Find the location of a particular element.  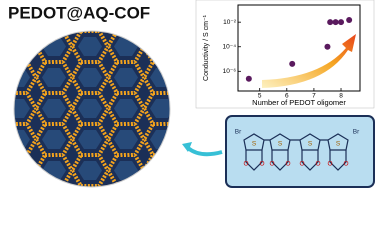

x-tick-label: 6 is located at coordinates (287, 96).